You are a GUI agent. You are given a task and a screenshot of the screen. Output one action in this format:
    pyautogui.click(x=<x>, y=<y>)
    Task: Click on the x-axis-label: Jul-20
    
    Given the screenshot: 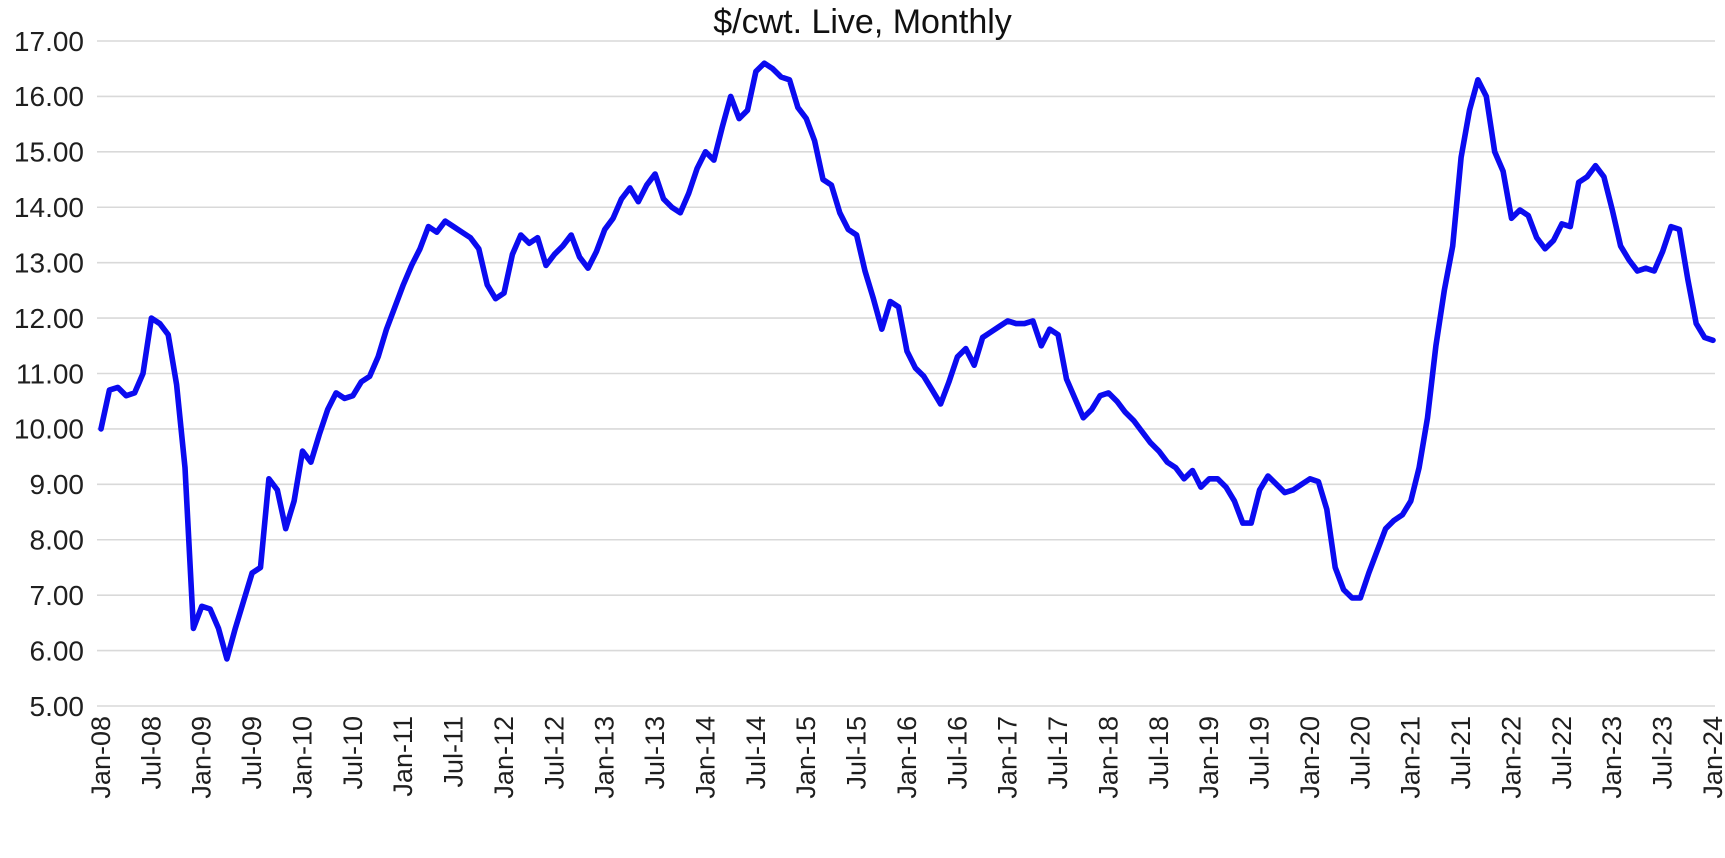 What is the action you would take?
    pyautogui.click(x=1360, y=753)
    